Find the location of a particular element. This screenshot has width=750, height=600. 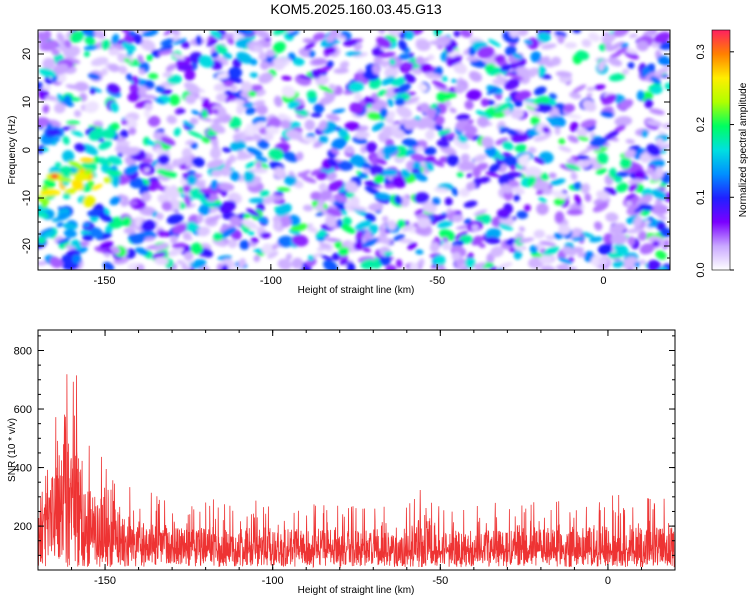

snr-ylabel: SNR (10 * v/v) is located at coordinates (12, 450).